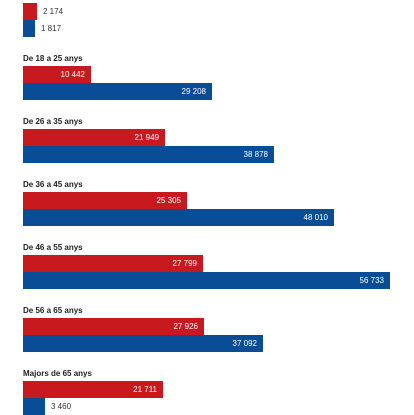 The width and height of the screenshot is (414, 415). Describe the element at coordinates (244, 343) in the screenshot. I see `data-label: 37 092` at that location.